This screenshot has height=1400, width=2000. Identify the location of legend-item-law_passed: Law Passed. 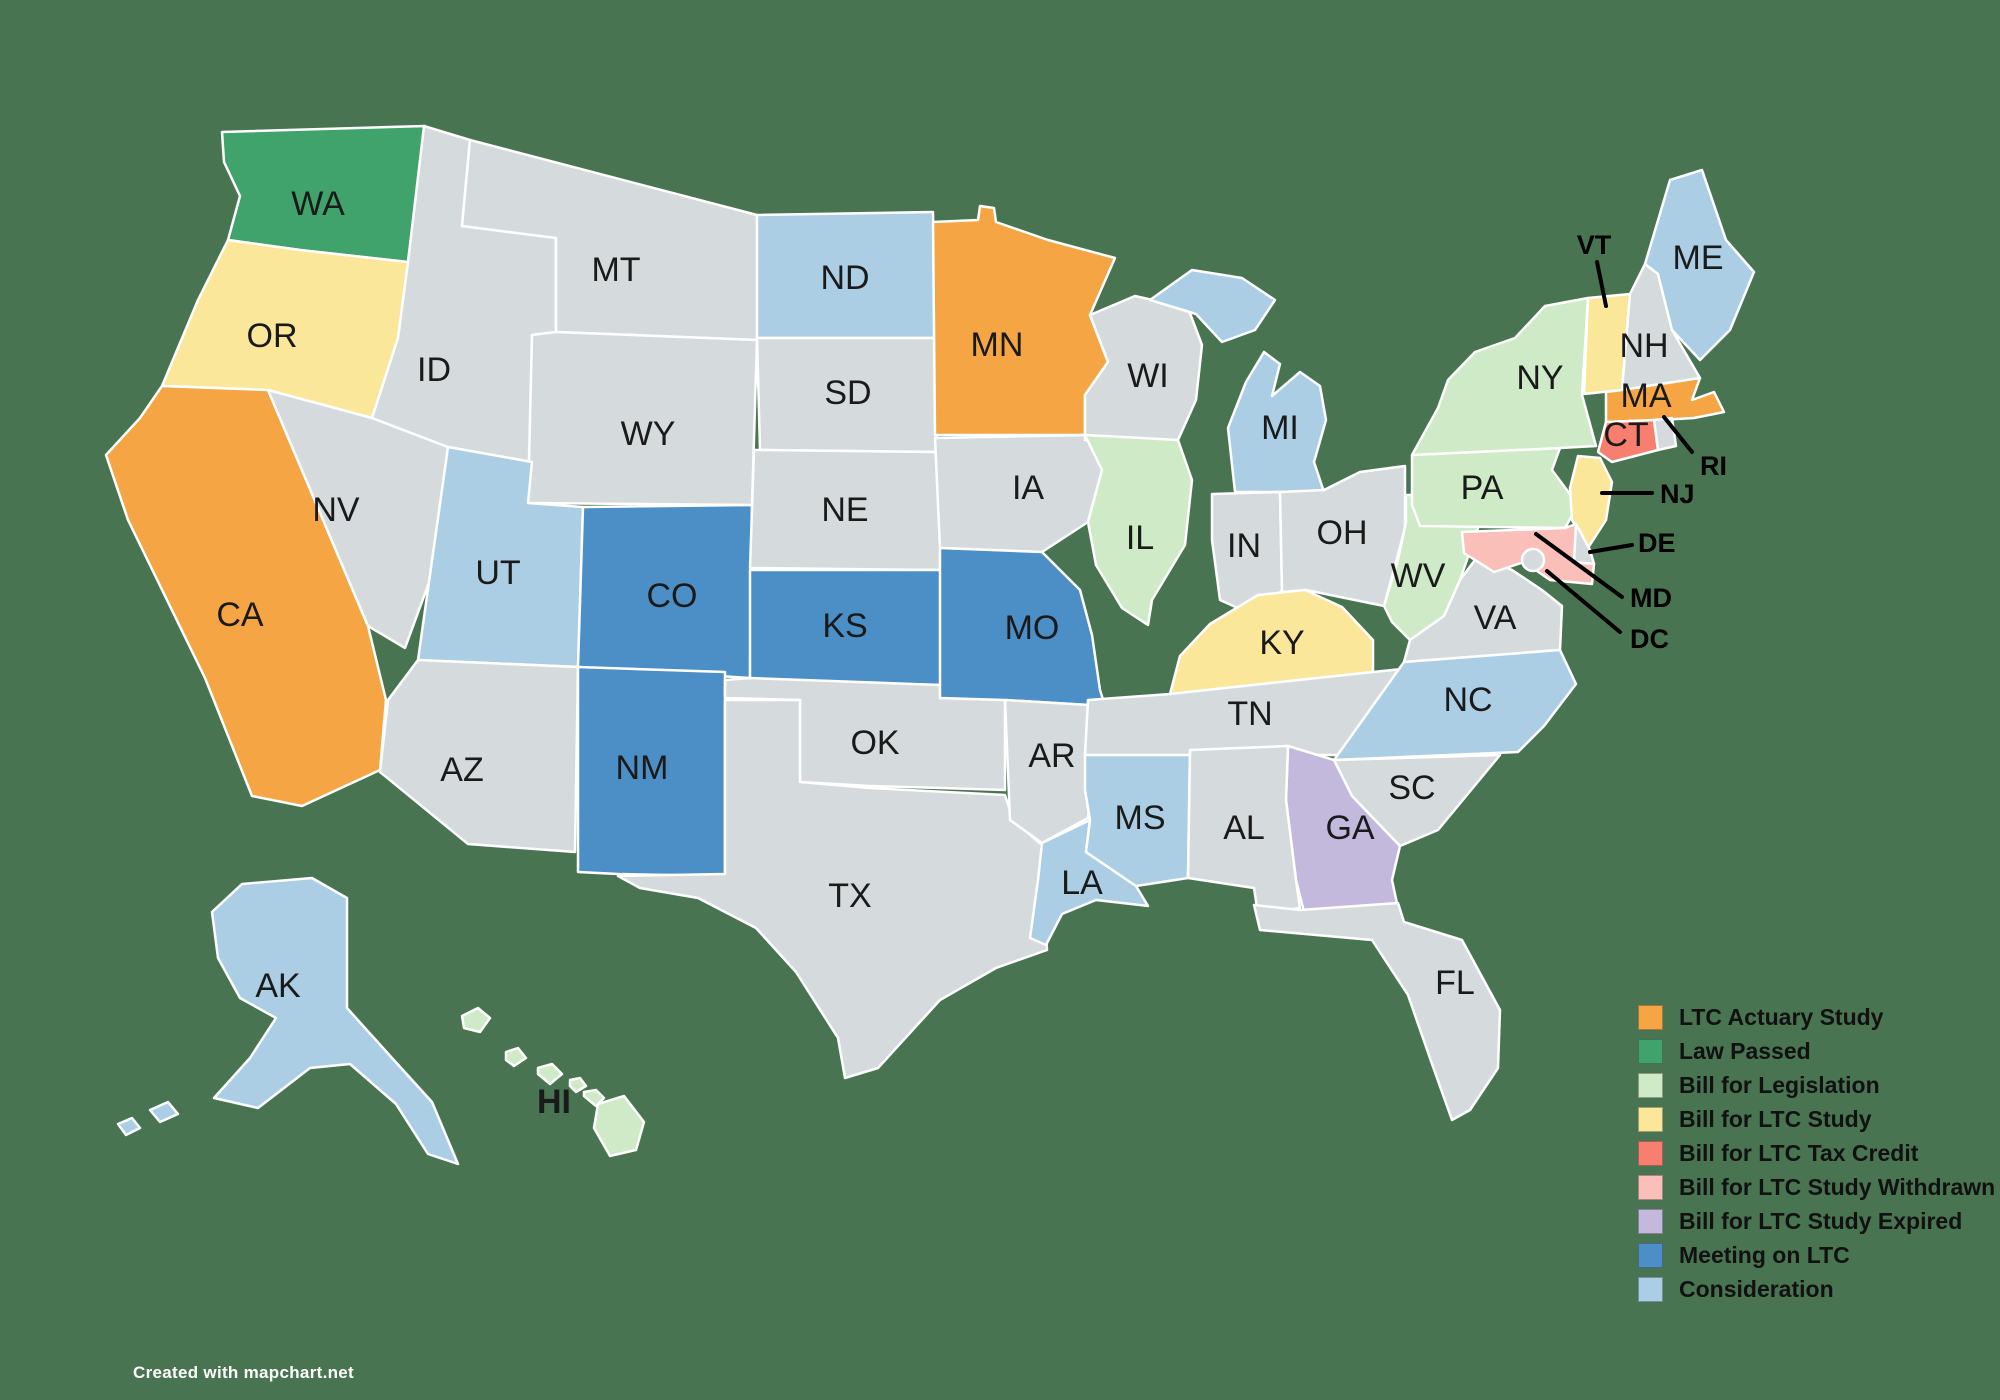
(1816, 1051).